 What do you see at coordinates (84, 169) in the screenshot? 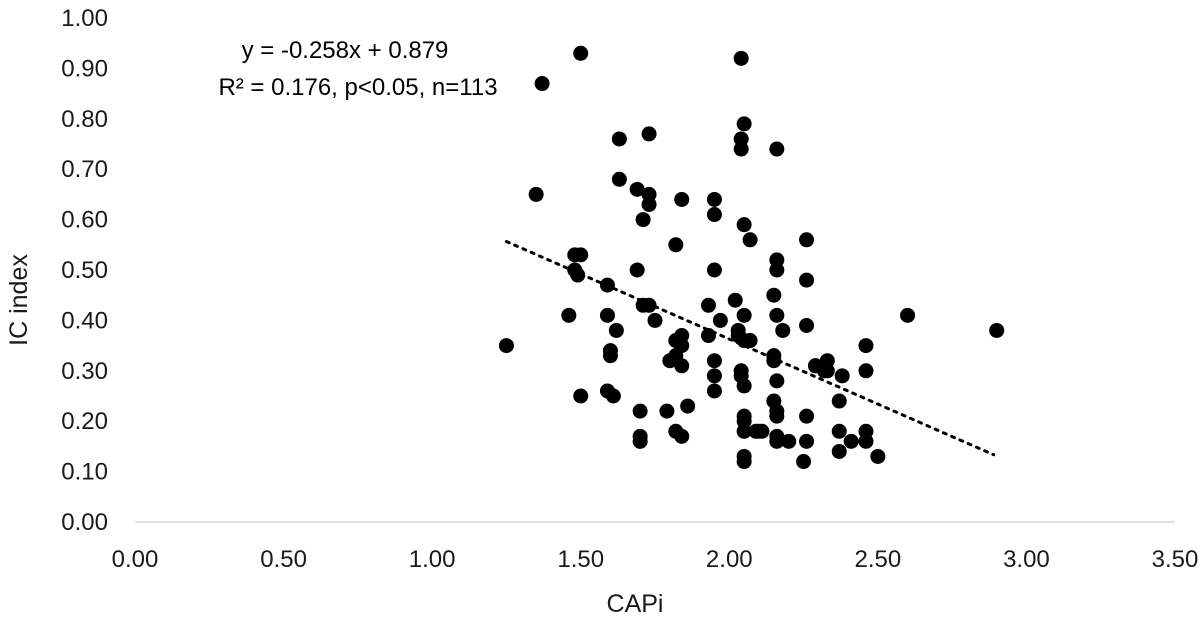
I see `y-tick-label: 0.70` at bounding box center [84, 169].